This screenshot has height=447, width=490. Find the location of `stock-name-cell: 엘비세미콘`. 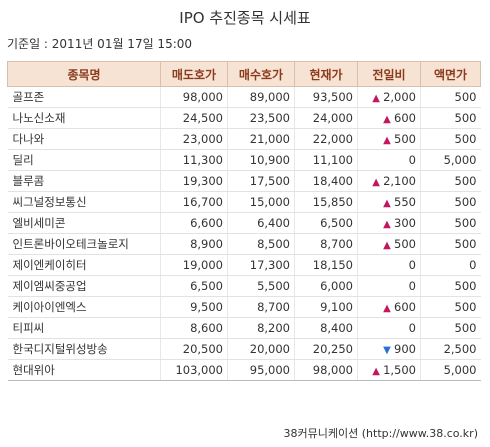

stock-name-cell: 엘비세미콘 is located at coordinates (84, 223).